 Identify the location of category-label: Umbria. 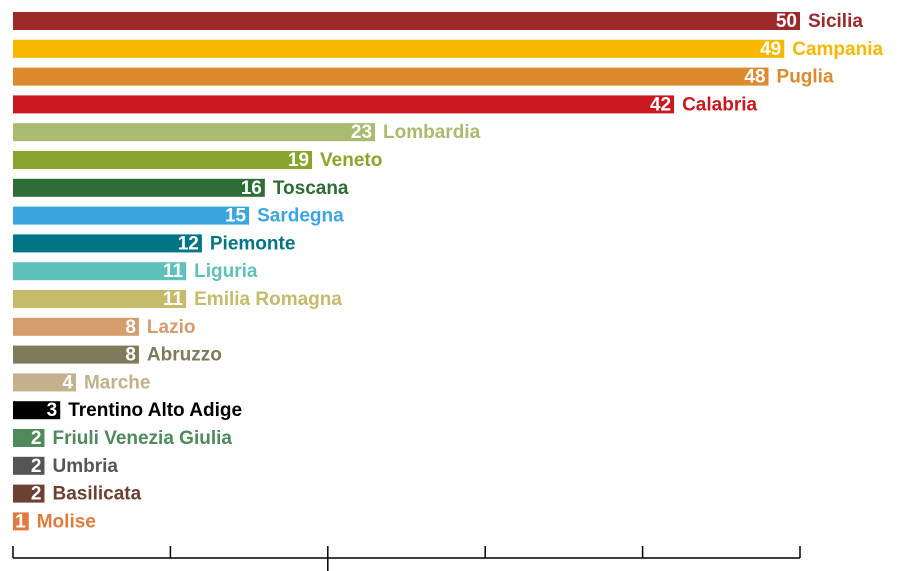
(85, 466).